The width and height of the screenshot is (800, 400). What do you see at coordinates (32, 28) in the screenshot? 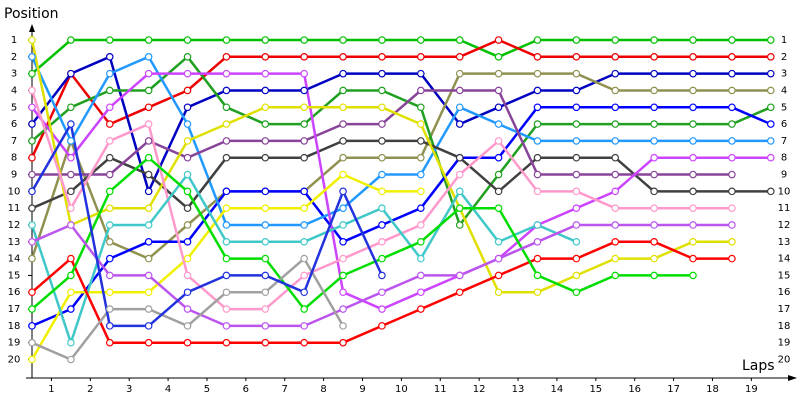
I see `y-arrow` at bounding box center [32, 28].